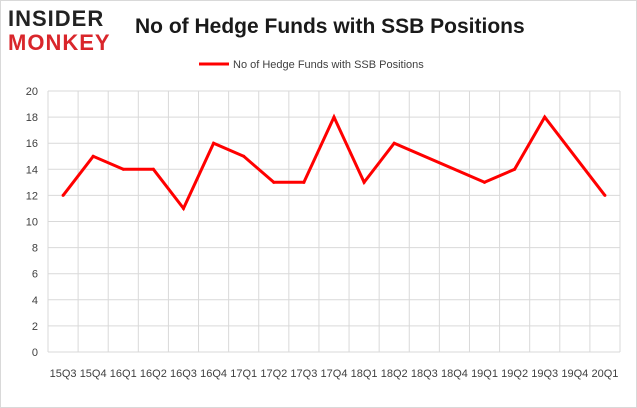 Image resolution: width=637 pixels, height=408 pixels. I want to click on x-tick-label: 18Q2, so click(394, 374).